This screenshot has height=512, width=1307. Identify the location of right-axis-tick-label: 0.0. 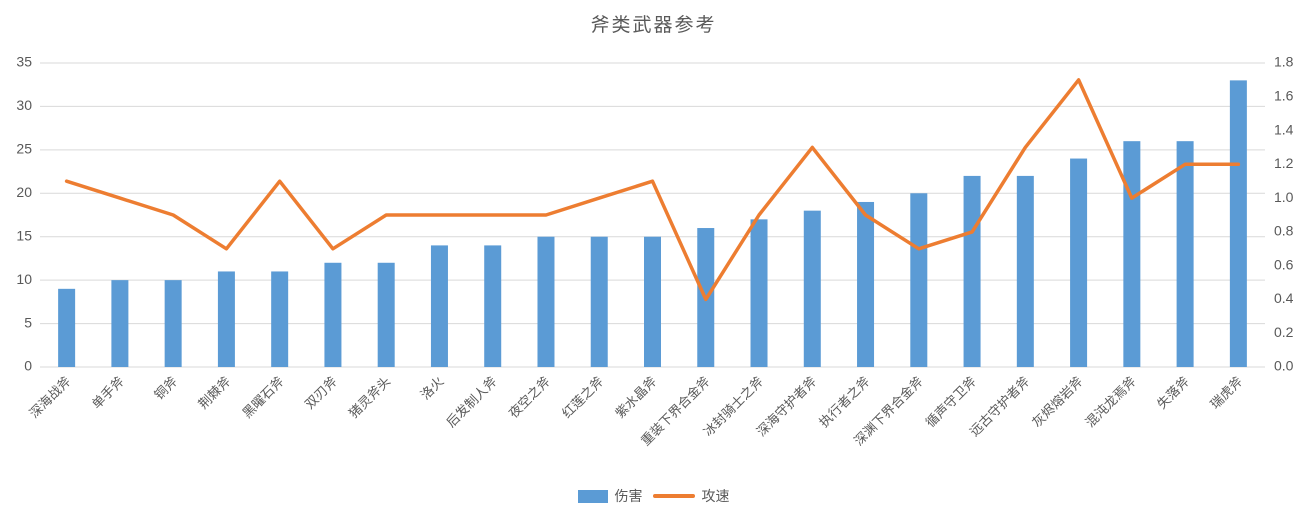
(1284, 366).